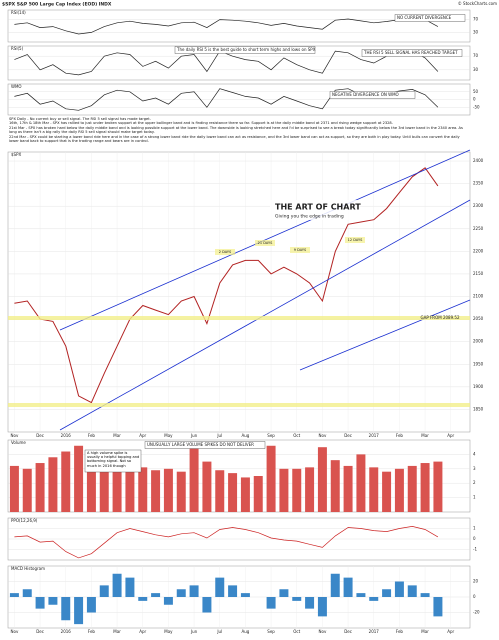  Describe the element at coordinates (410, 52) in the screenshot. I see `note-text: THE RSI 5 SELL SIGNAL HAS REACHED TARGET` at that location.